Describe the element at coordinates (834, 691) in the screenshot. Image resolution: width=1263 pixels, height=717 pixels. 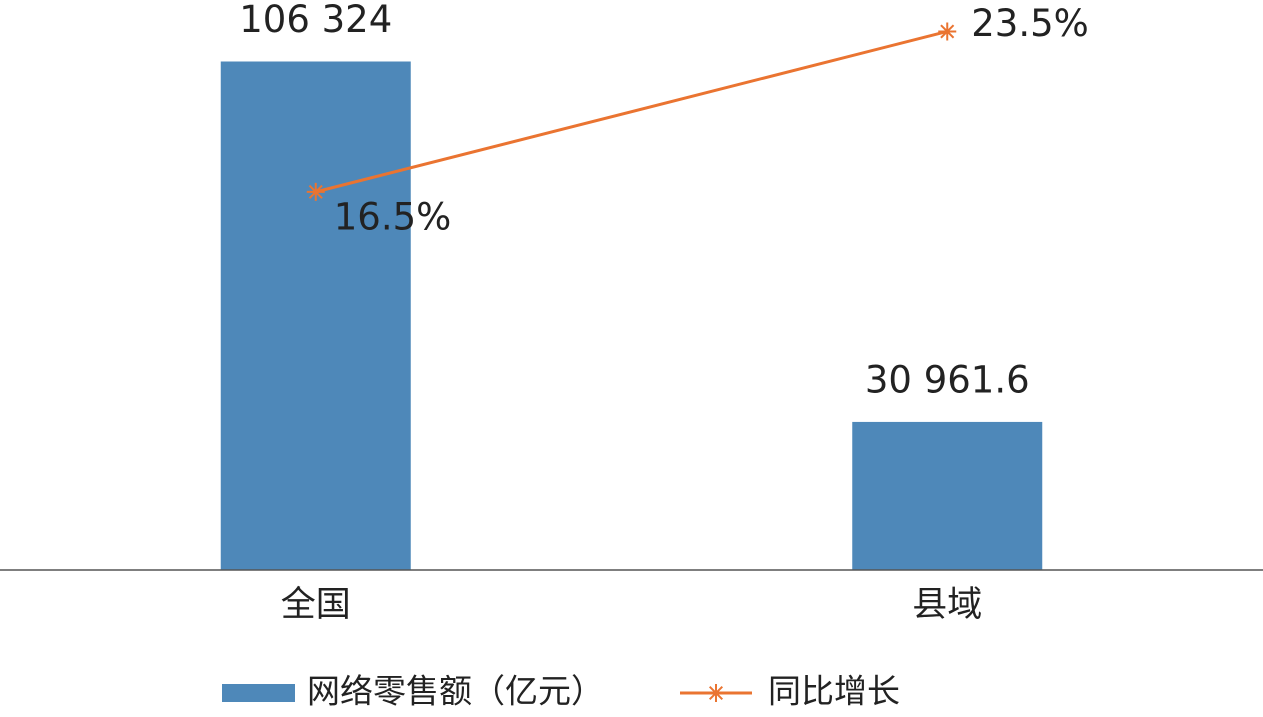
I see `legend-label: 同比增长` at that location.